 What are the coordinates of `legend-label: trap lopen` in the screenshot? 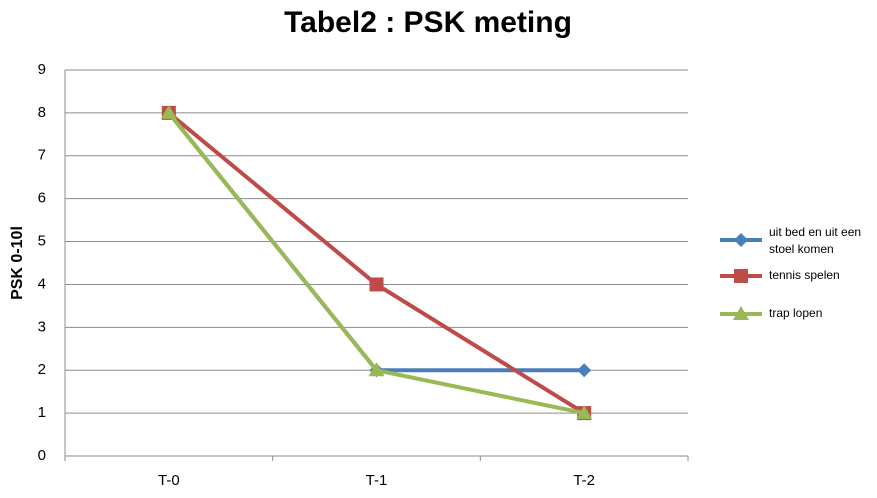 It's located at (796, 313).